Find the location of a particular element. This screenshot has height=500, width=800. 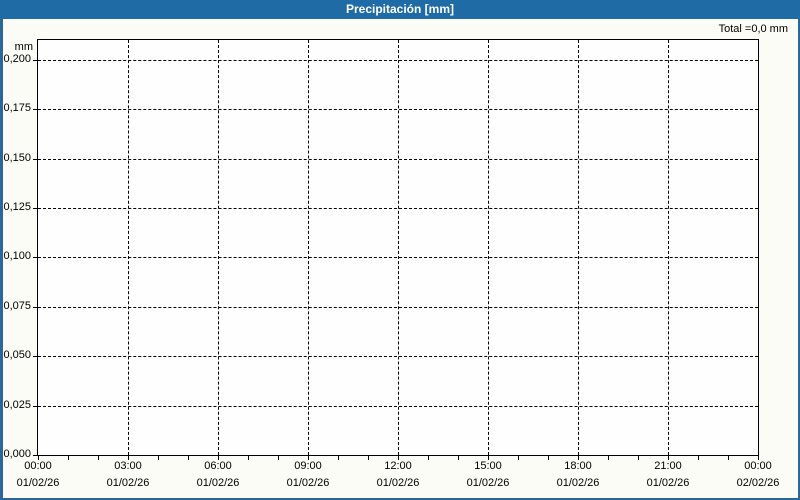

y-axis-tick-label: 0,000 is located at coordinates (17, 454).